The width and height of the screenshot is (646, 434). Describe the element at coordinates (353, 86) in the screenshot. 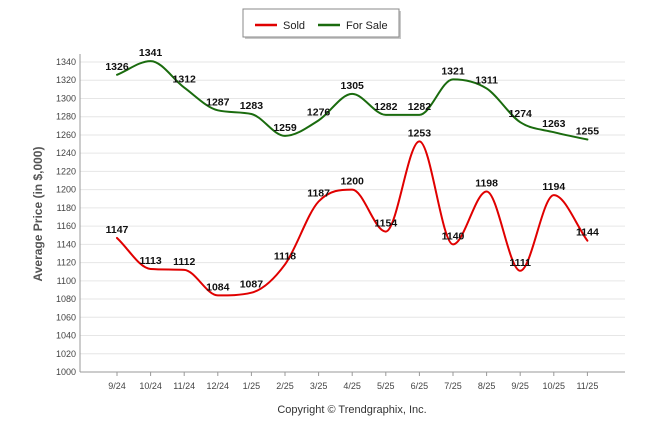

I see `data-label-for-sale: 1305` at that location.